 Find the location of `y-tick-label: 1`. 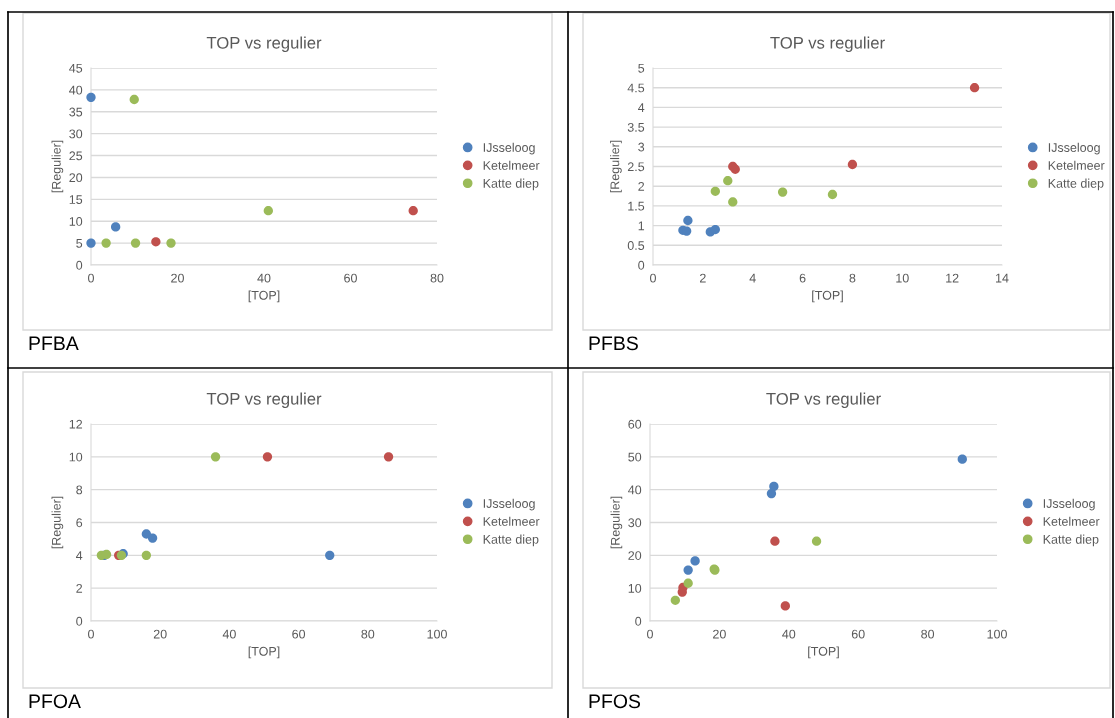

y-tick-label: 1 is located at coordinates (641, 226).